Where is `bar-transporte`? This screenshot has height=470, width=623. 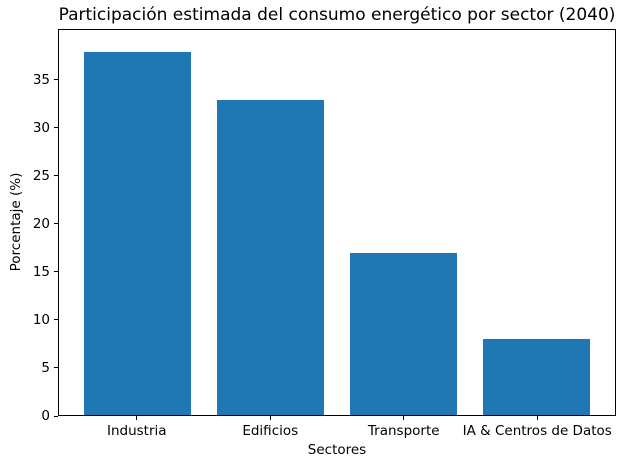
bar-transporte is located at coordinates (403, 333).